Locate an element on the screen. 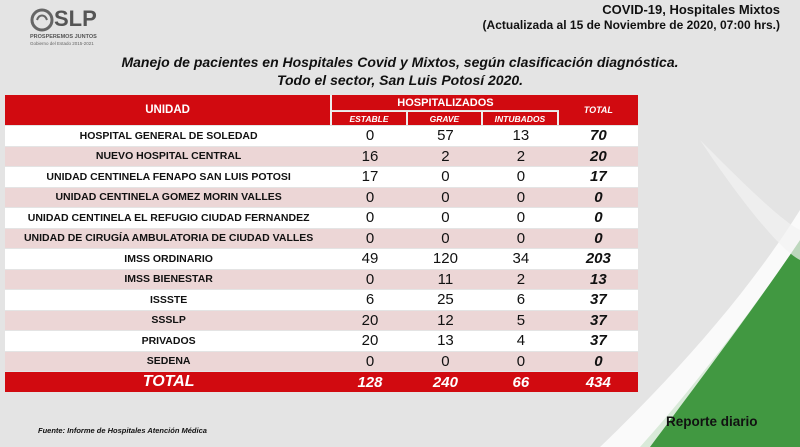  total-label-cell: TOTAL is located at coordinates (169, 382).